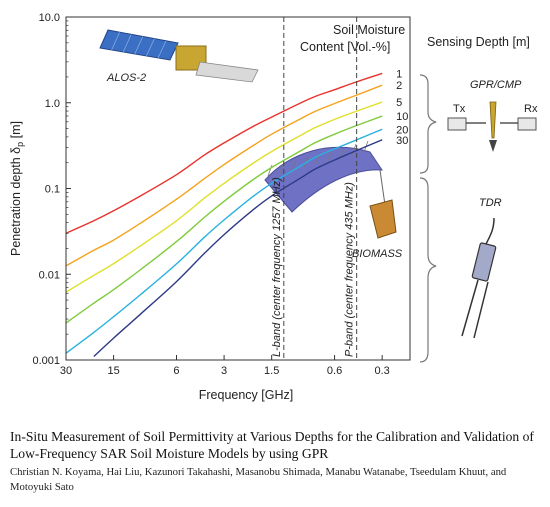 This screenshot has width=550, height=507. Describe the element at coordinates (377, 254) in the screenshot. I see `biomass-label: BIOMASS` at that location.